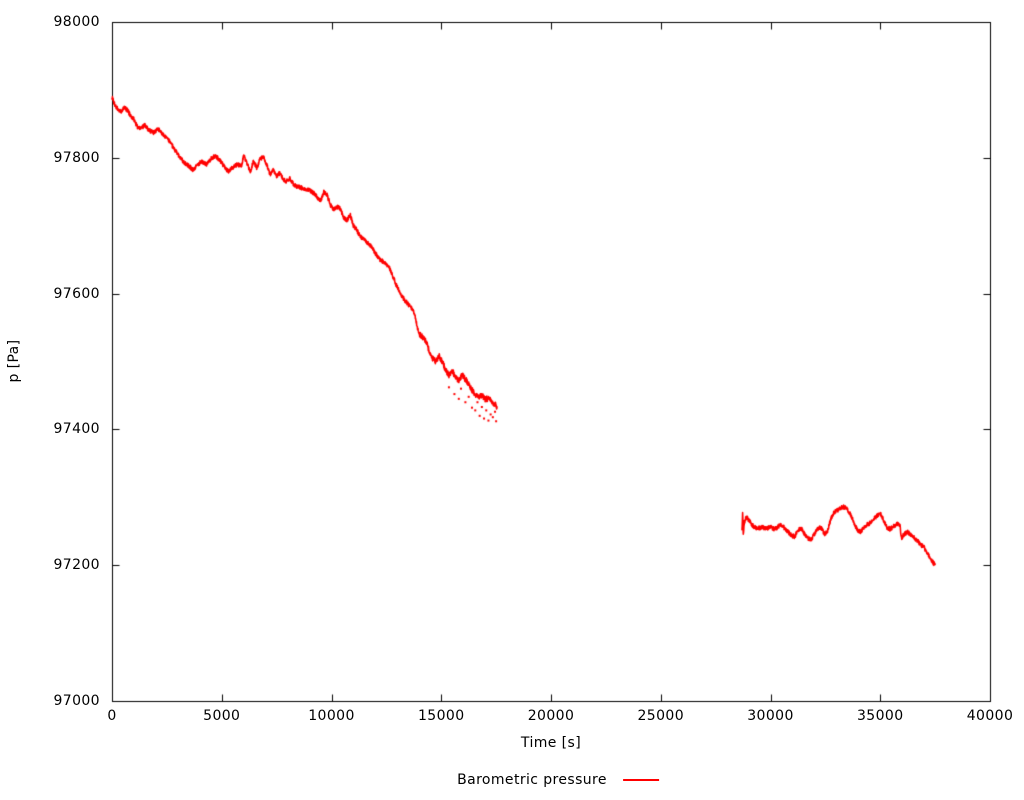 This screenshot has width=1024, height=800. Describe the element at coordinates (441, 716) in the screenshot. I see `x-tick-label: 15000` at that location.